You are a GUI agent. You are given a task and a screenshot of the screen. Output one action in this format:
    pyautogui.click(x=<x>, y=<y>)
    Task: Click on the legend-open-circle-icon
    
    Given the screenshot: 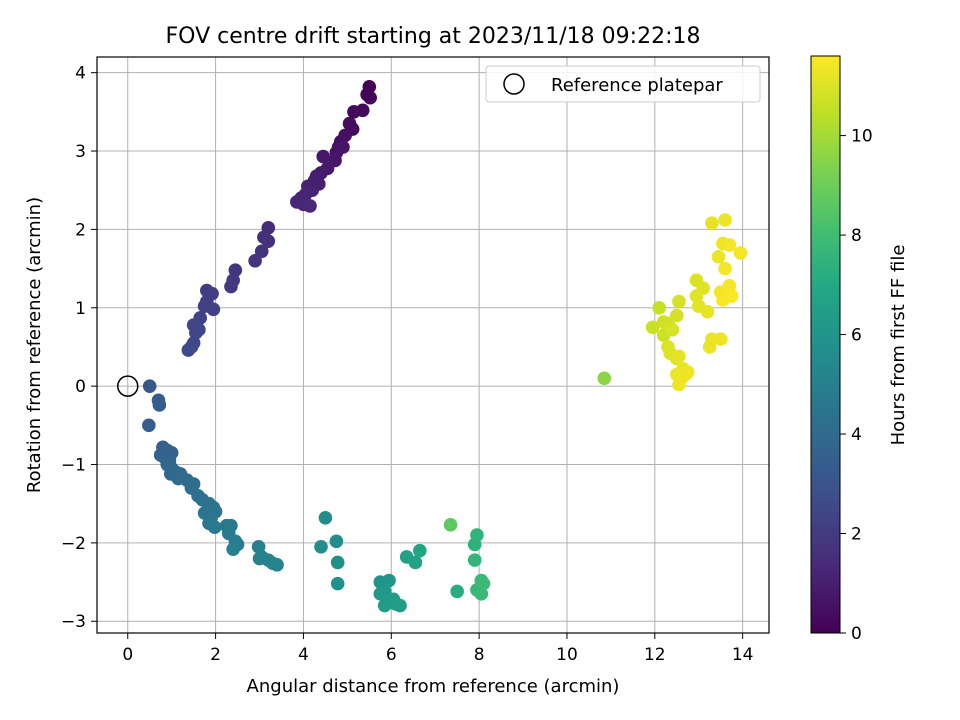 What is the action you would take?
    pyautogui.click(x=514, y=84)
    